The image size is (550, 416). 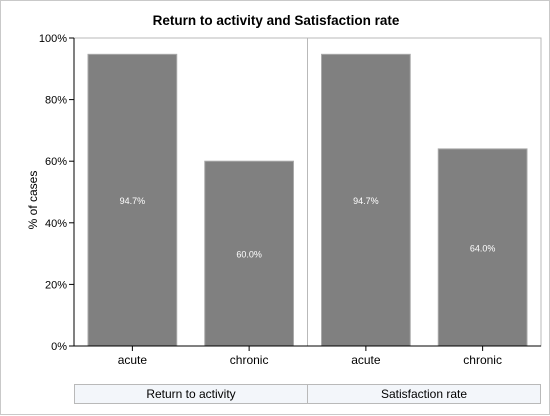 I want to click on group-label-bar: Return to activity Satisfaction rate, so click(x=307, y=394).